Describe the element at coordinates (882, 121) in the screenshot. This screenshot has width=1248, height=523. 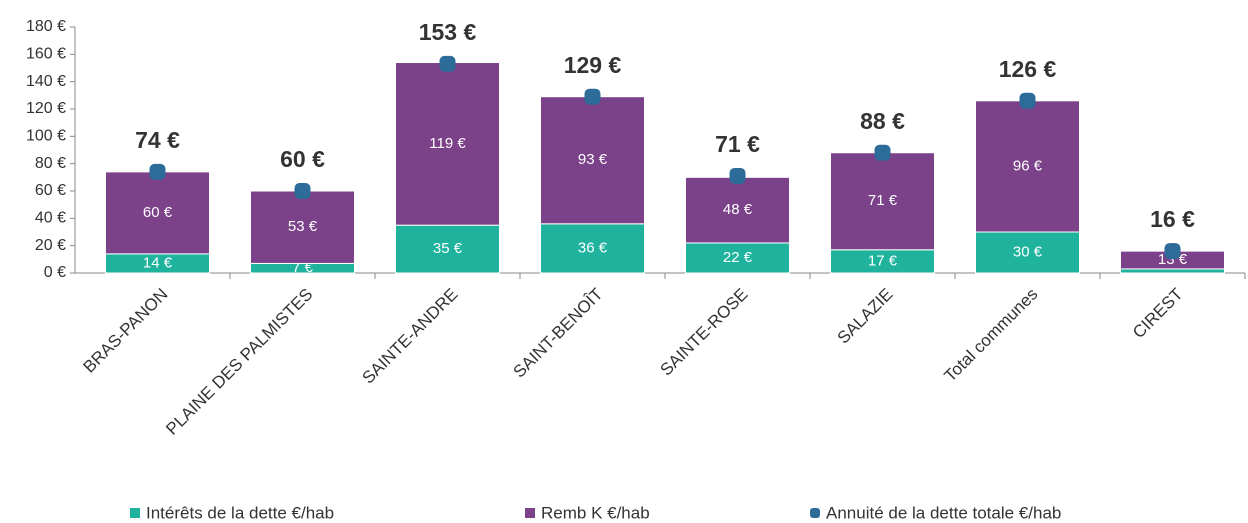
I see `total-label: 88 €` at that location.